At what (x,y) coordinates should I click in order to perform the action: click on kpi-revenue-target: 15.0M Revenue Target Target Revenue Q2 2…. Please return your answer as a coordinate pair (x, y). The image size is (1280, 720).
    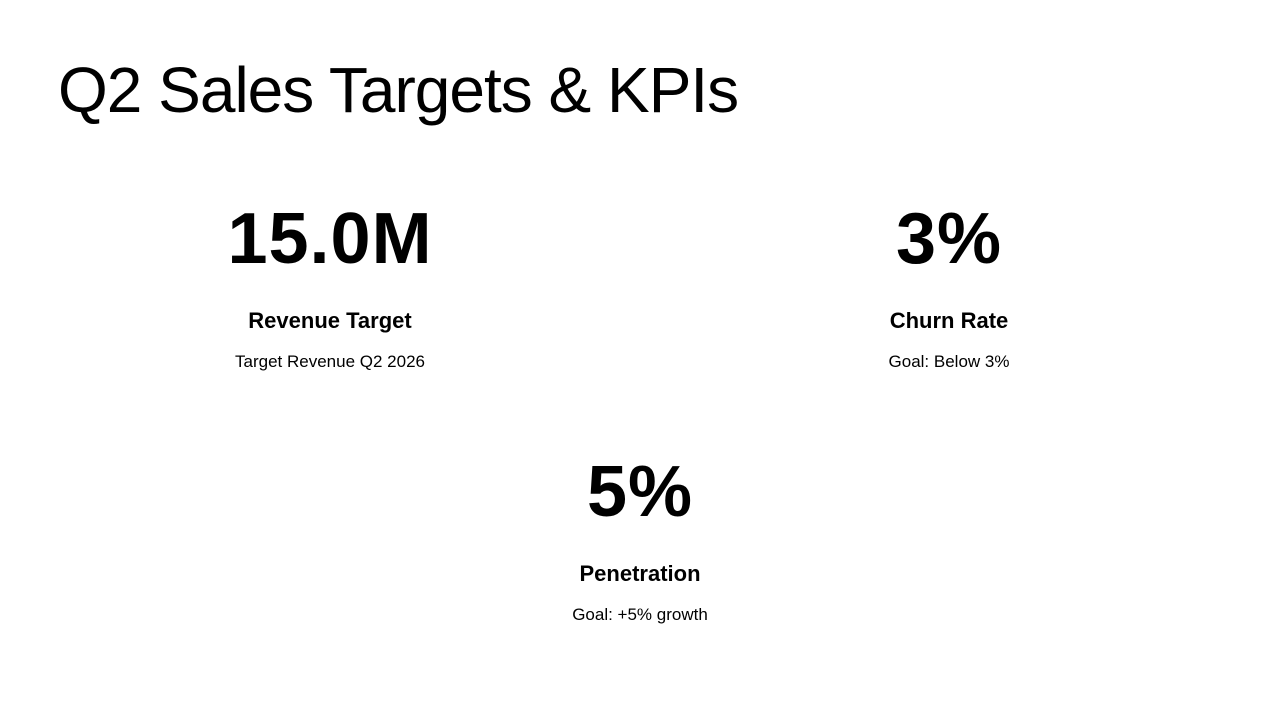
    Looking at the image, I should click on (330, 285).